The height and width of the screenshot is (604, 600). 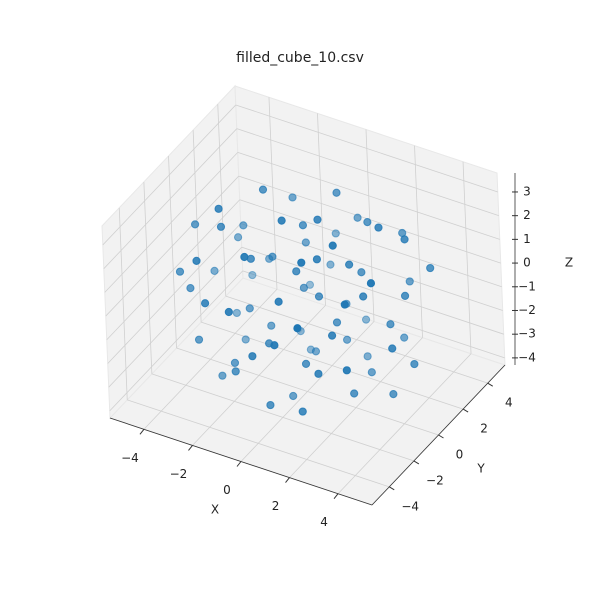 I want to click on x-tick-label: 0, so click(x=227, y=490).